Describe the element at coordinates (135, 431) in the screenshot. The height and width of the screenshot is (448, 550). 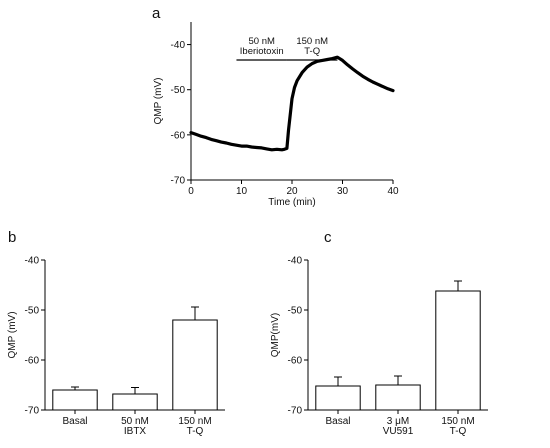
I see `category-label-b-1-1: IBTX` at that location.